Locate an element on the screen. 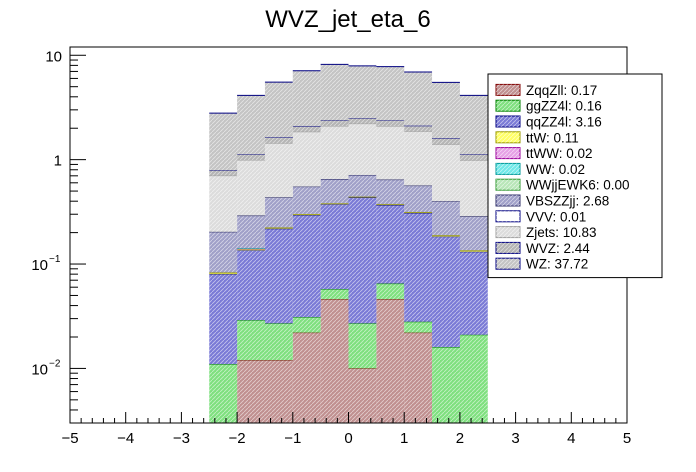 The width and height of the screenshot is (696, 472). legend-item: ggZZ4l: 0.16 is located at coordinates (548, 106).